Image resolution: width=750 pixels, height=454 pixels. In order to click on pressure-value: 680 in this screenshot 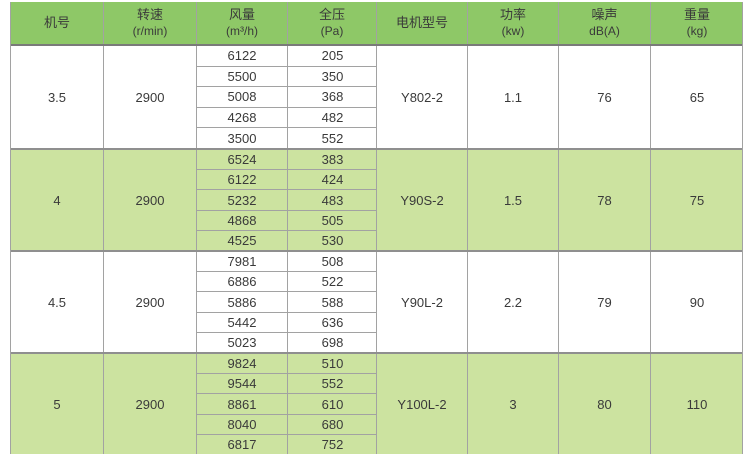, I will do `click(332, 424)`.